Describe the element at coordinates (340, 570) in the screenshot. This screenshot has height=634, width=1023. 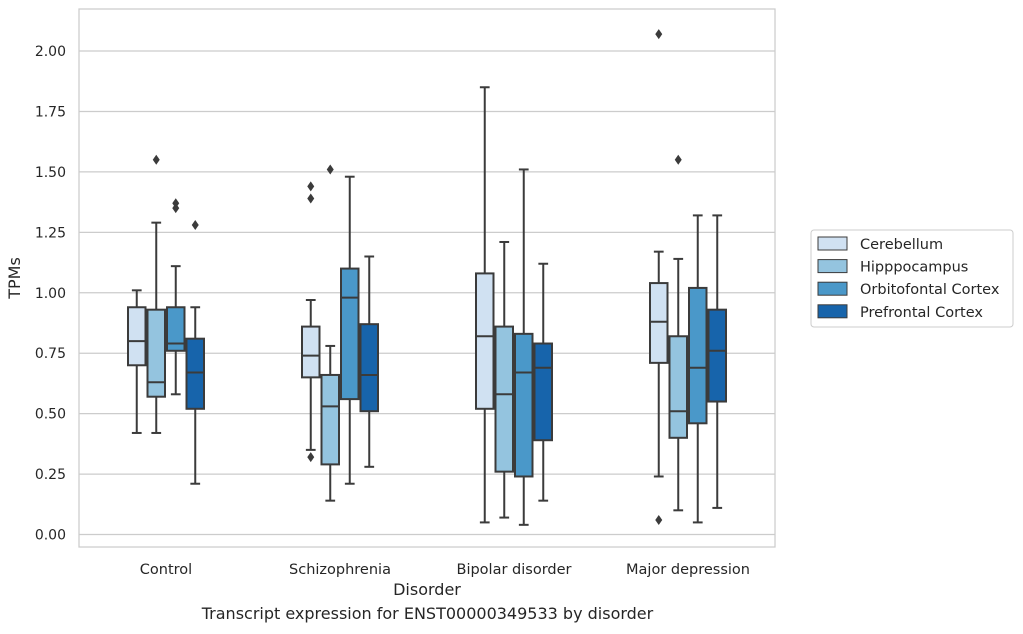
I see `x-tick-label: Schizophrenia` at that location.